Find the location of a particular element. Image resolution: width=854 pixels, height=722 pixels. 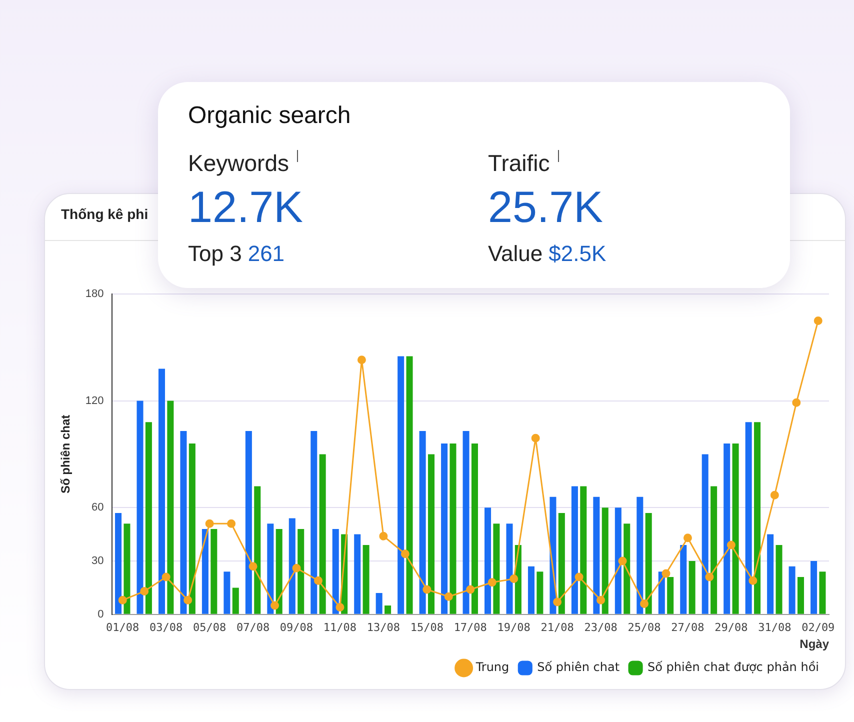

text: Value is located at coordinates (515, 253).